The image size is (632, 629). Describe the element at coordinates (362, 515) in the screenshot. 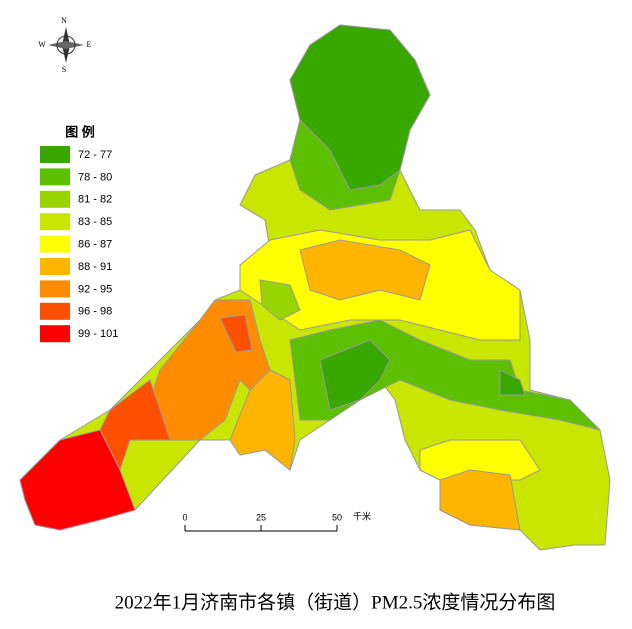

I see `scale-unit: 千米` at that location.